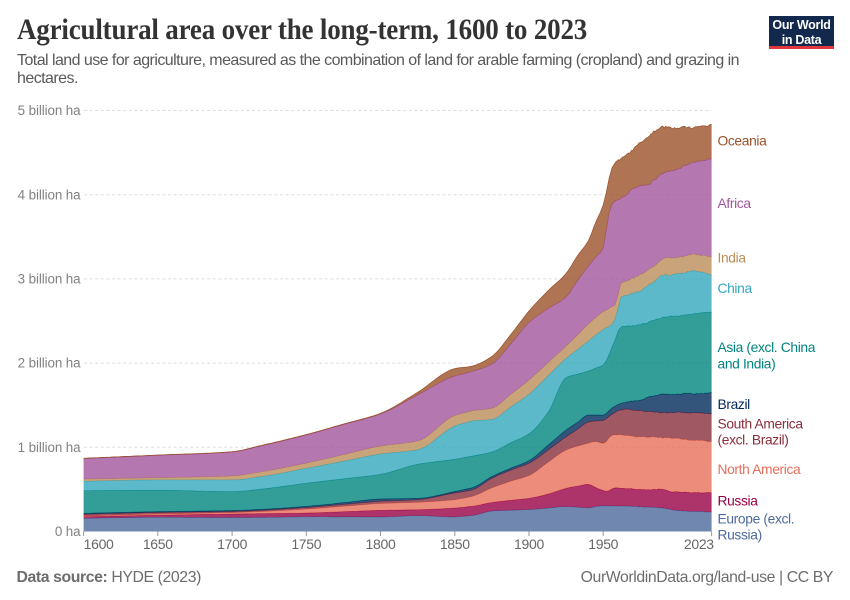  I want to click on svg-text: 1650, so click(158, 544).